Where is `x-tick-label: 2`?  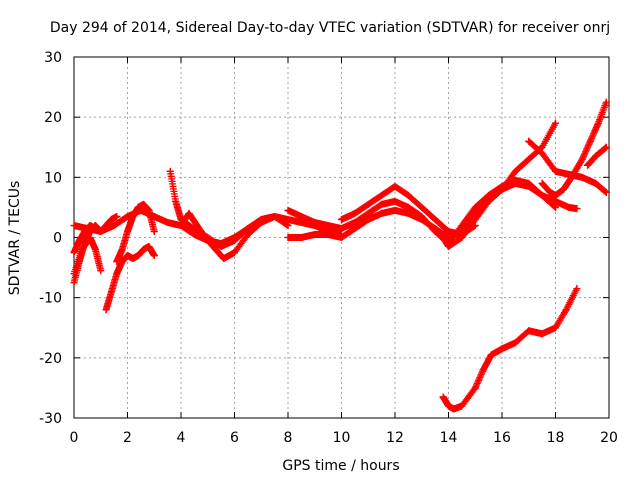 x-tick-label: 2 is located at coordinates (127, 438).